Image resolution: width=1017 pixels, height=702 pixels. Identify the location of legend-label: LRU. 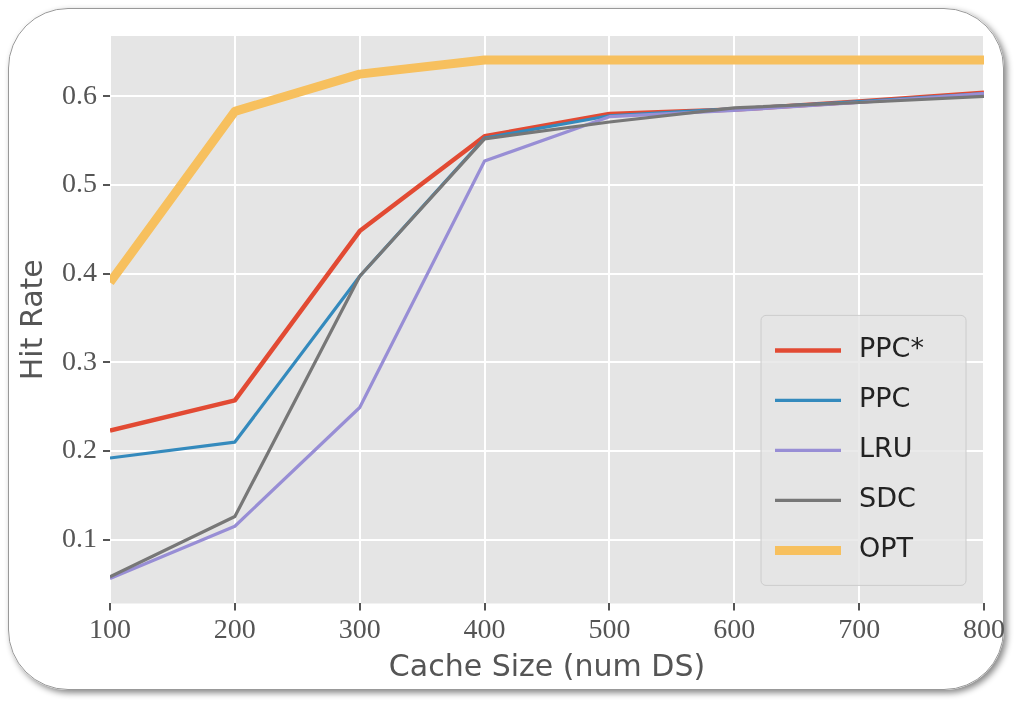
(886, 448).